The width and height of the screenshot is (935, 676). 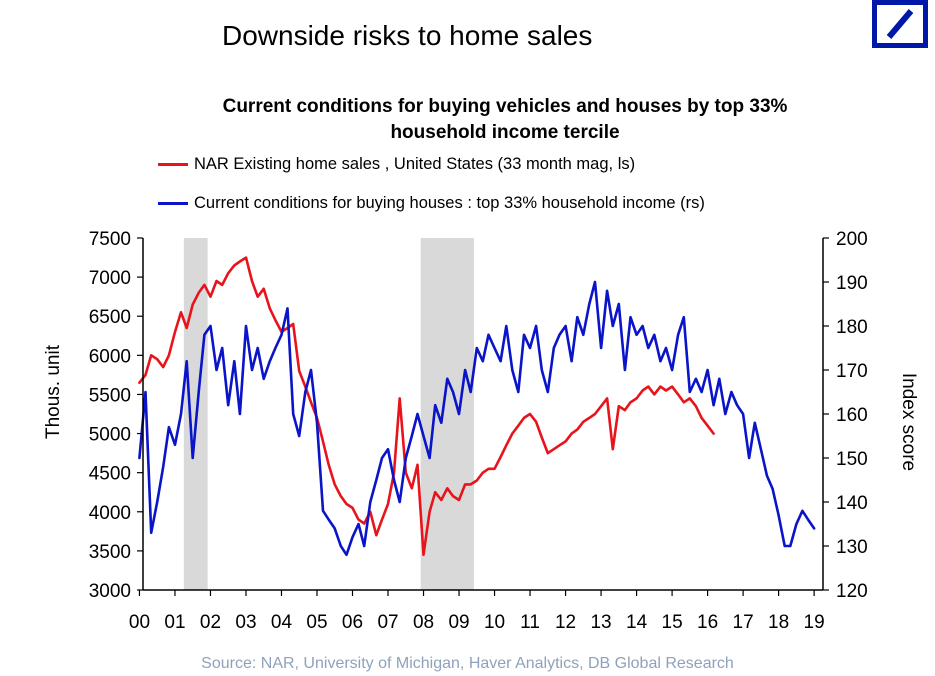 I want to click on x-tick-label: 18, so click(x=778, y=622).